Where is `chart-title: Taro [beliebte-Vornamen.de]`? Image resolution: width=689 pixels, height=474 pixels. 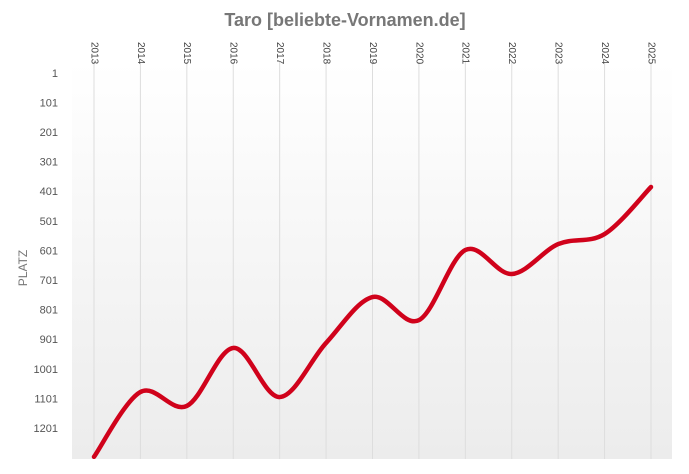
chart-title: Taro [beliebte-Vornamen.de] is located at coordinates (344, 20).